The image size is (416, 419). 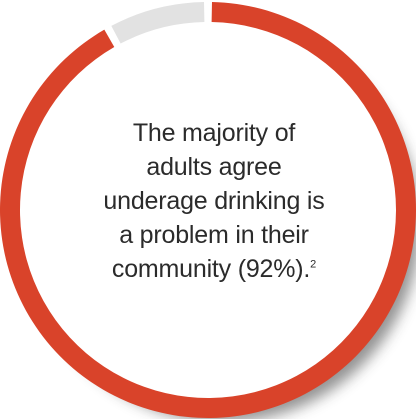 I want to click on caption-line-1: The majority of, so click(x=214, y=133).